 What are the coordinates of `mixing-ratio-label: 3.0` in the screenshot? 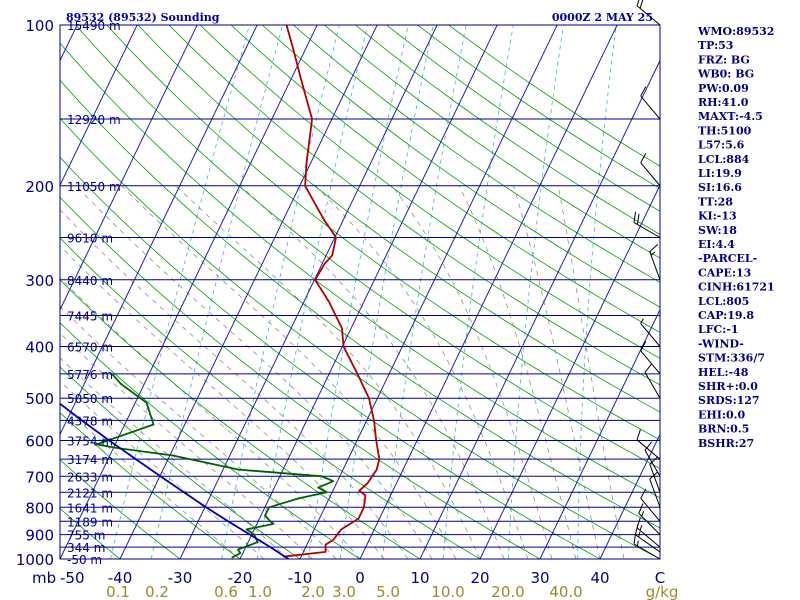 It's located at (344, 591).